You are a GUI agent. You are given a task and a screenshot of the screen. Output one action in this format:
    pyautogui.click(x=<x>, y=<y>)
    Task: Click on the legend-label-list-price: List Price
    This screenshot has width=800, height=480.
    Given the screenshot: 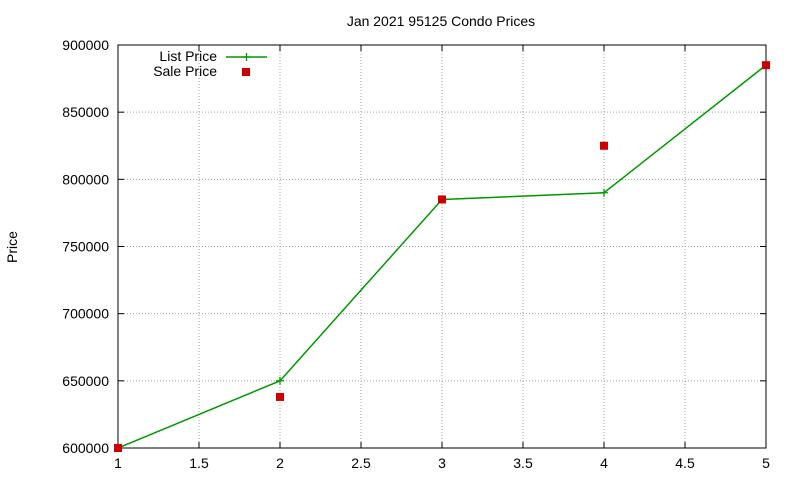 What is the action you would take?
    pyautogui.click(x=188, y=56)
    